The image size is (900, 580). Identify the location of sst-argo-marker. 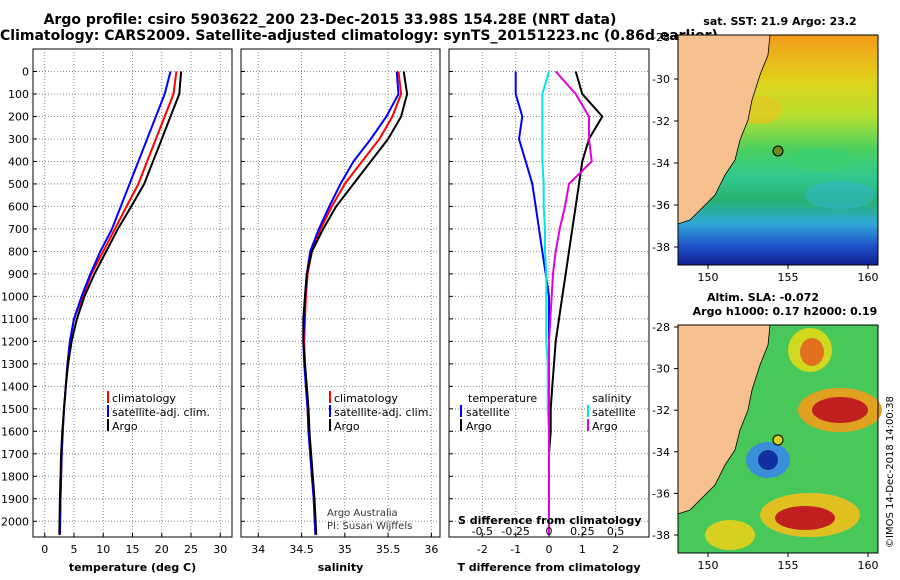
(778, 151).